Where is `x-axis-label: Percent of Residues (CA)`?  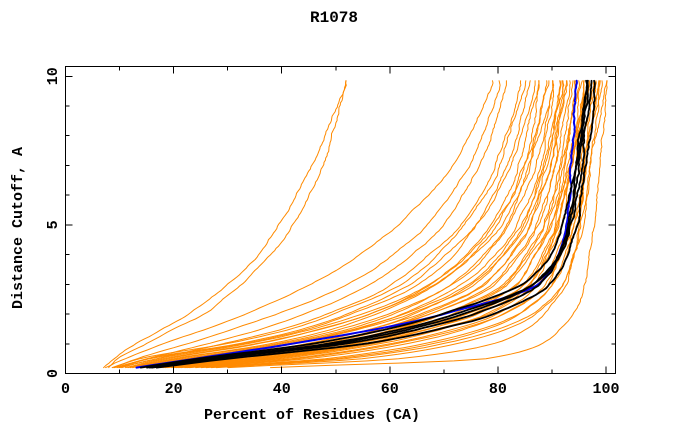 x-axis-label: Percent of Residues (CA) is located at coordinates (312, 415).